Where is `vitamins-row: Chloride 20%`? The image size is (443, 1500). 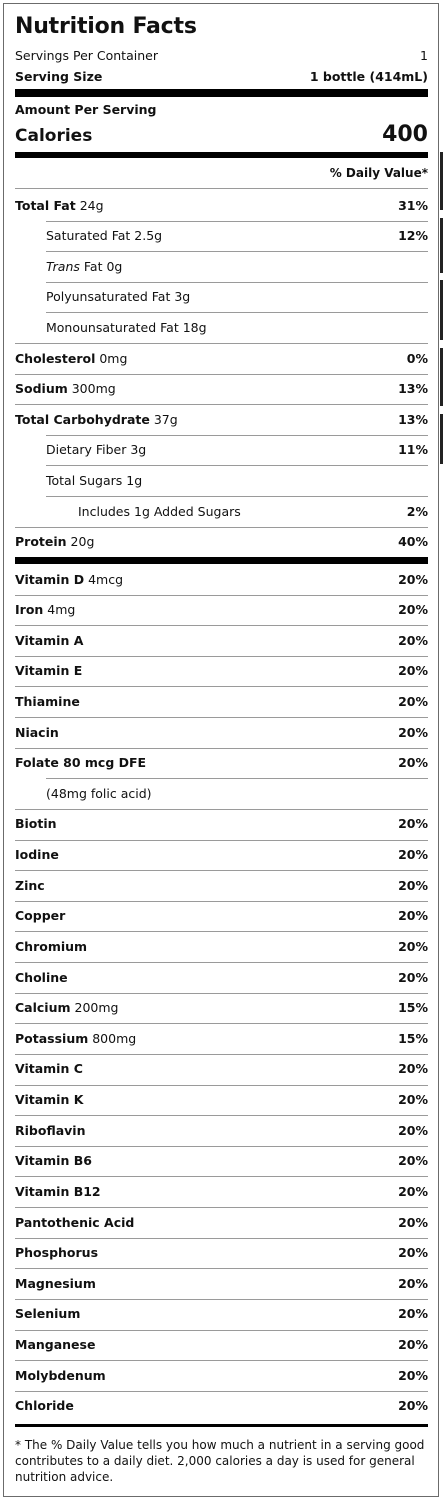 vitamins-row: Chloride 20% is located at coordinates (221, 1406).